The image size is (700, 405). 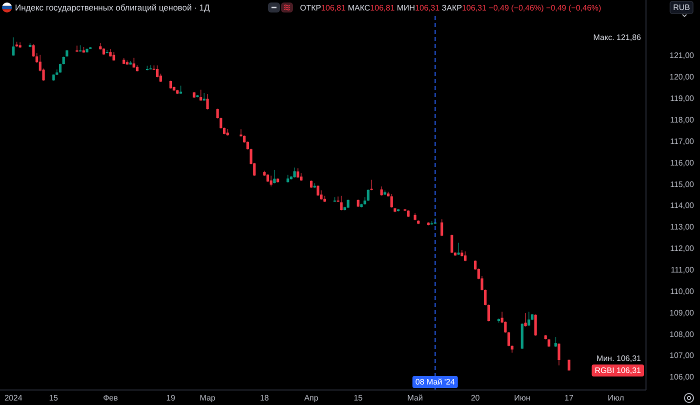 I want to click on annotation: Мин. 106,31, so click(x=619, y=358).